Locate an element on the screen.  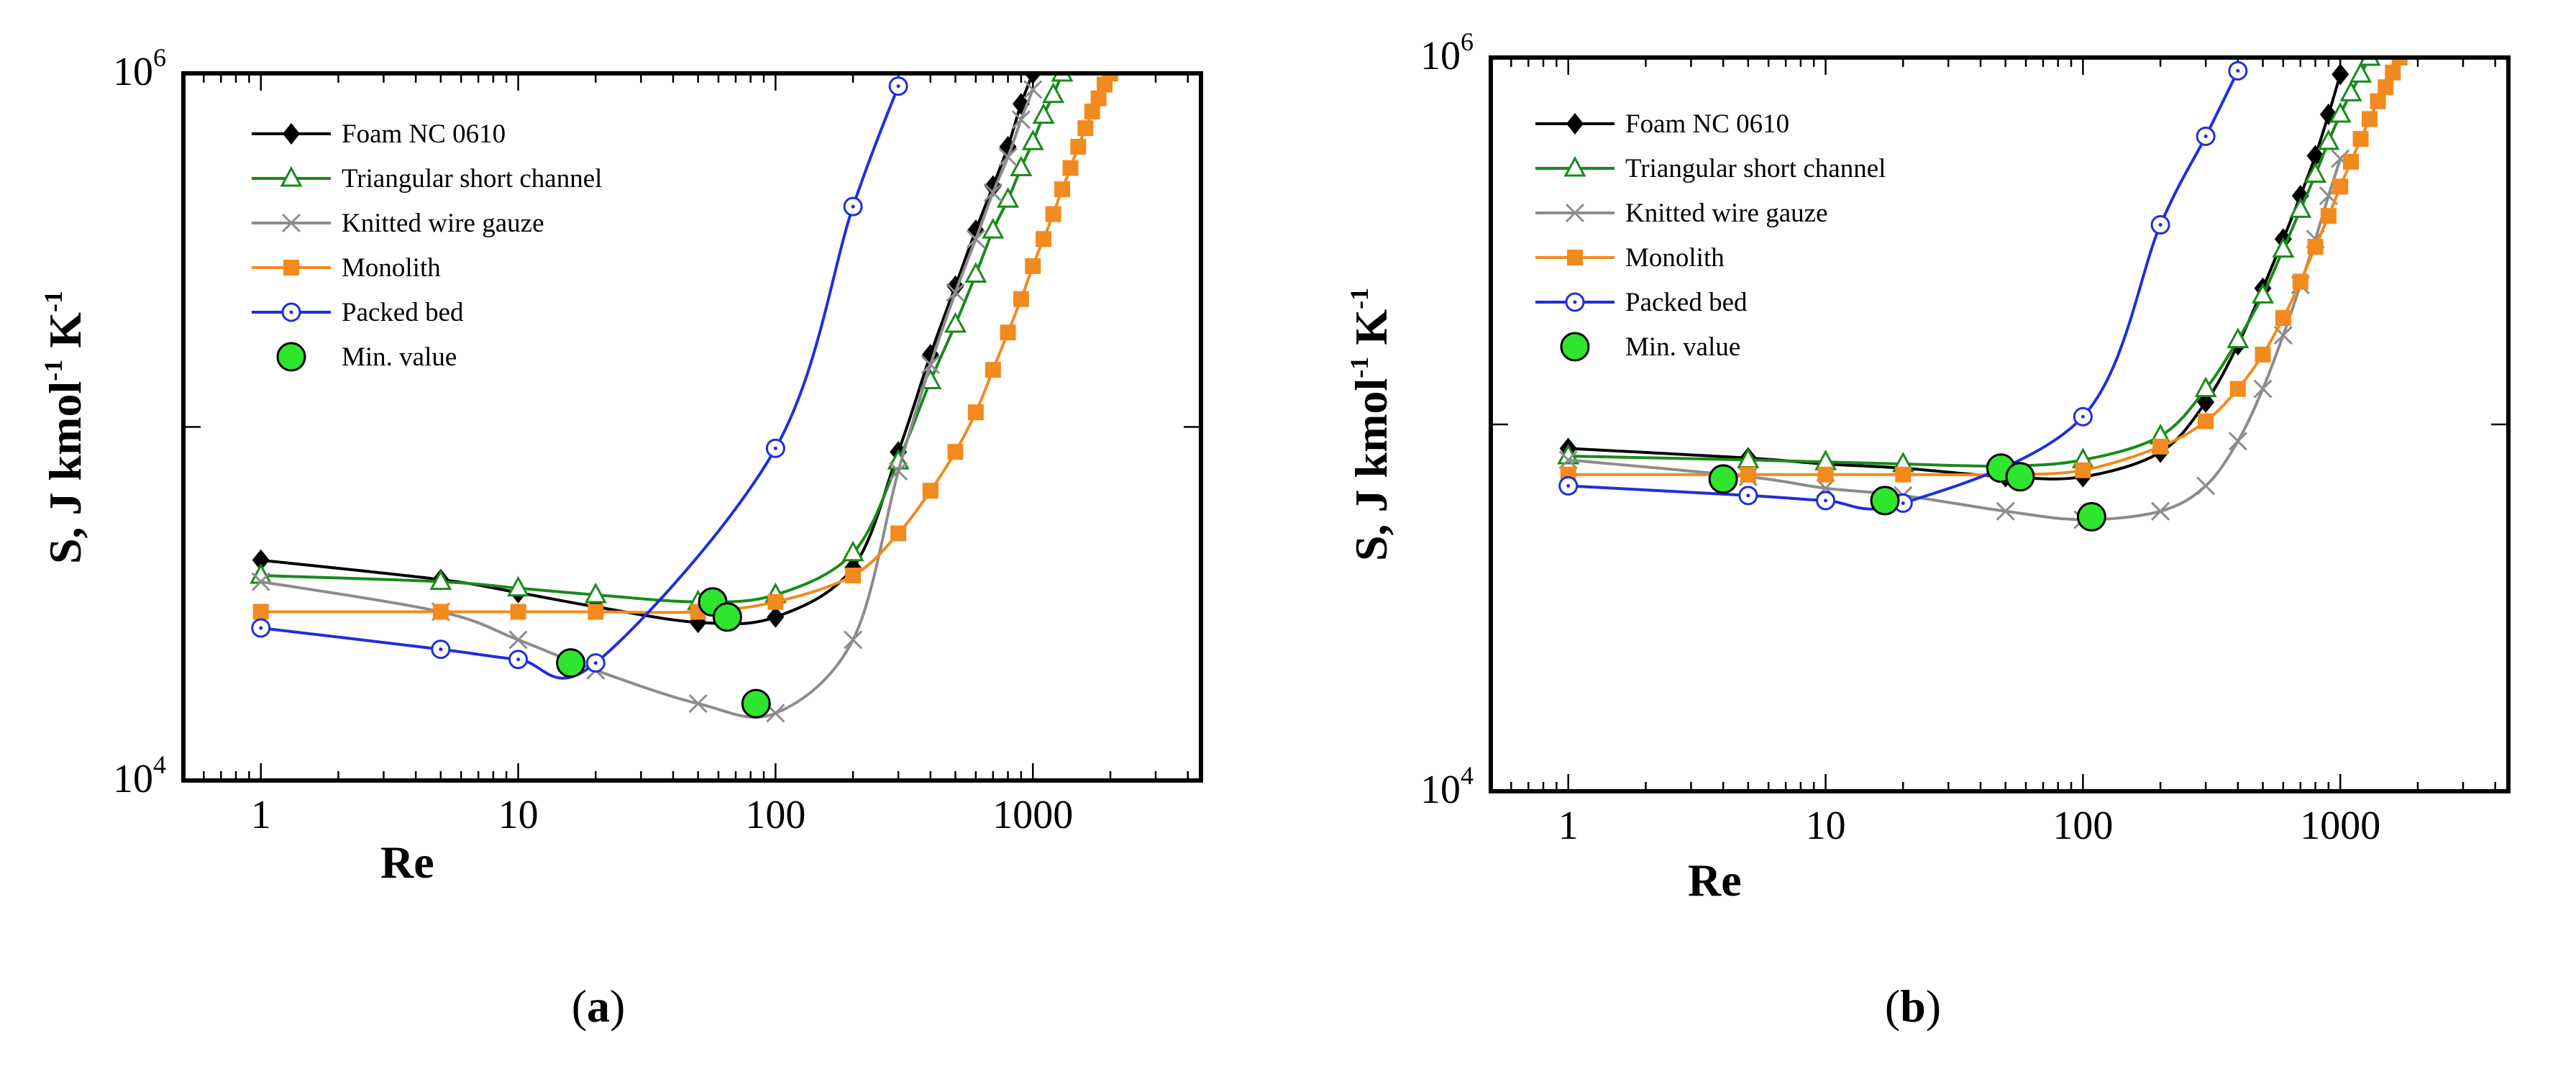
y-tick-label: 10⁴ is located at coordinates (1447, 786).